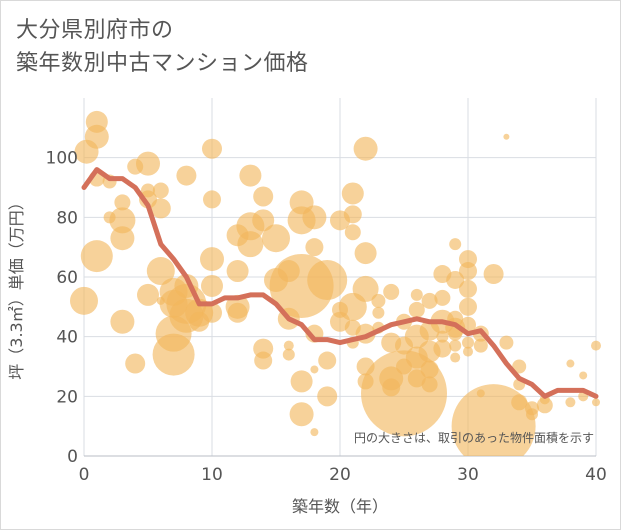 The height and width of the screenshot is (530, 621). I want to click on y-tick-label: 0, so click(72, 457).